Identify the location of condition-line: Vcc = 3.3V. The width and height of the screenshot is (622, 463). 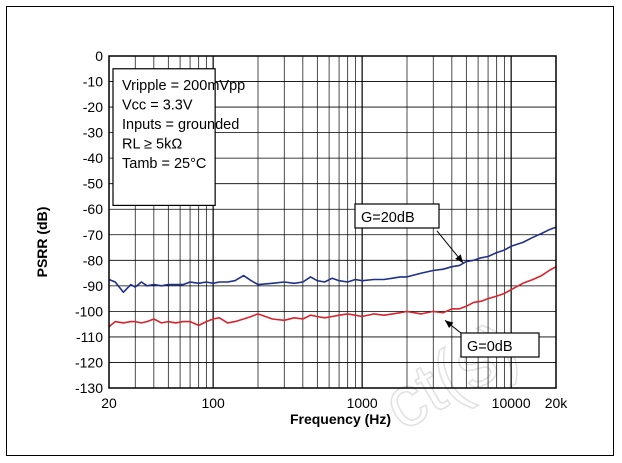
(157, 105).